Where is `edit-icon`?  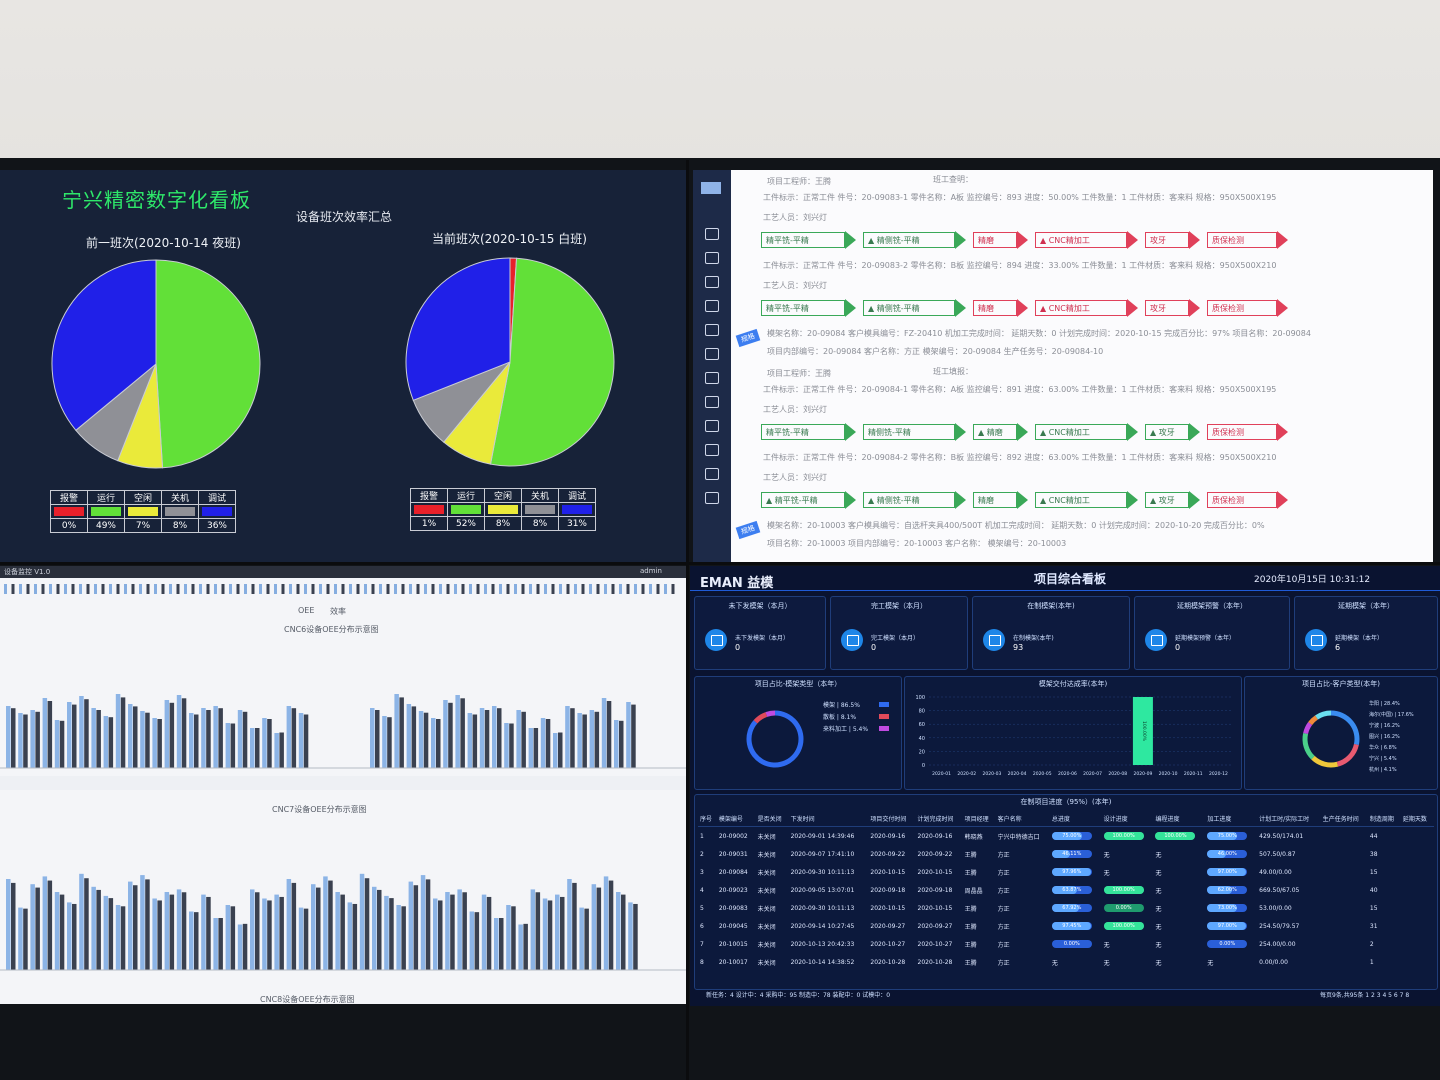 edit-icon is located at coordinates (712, 306).